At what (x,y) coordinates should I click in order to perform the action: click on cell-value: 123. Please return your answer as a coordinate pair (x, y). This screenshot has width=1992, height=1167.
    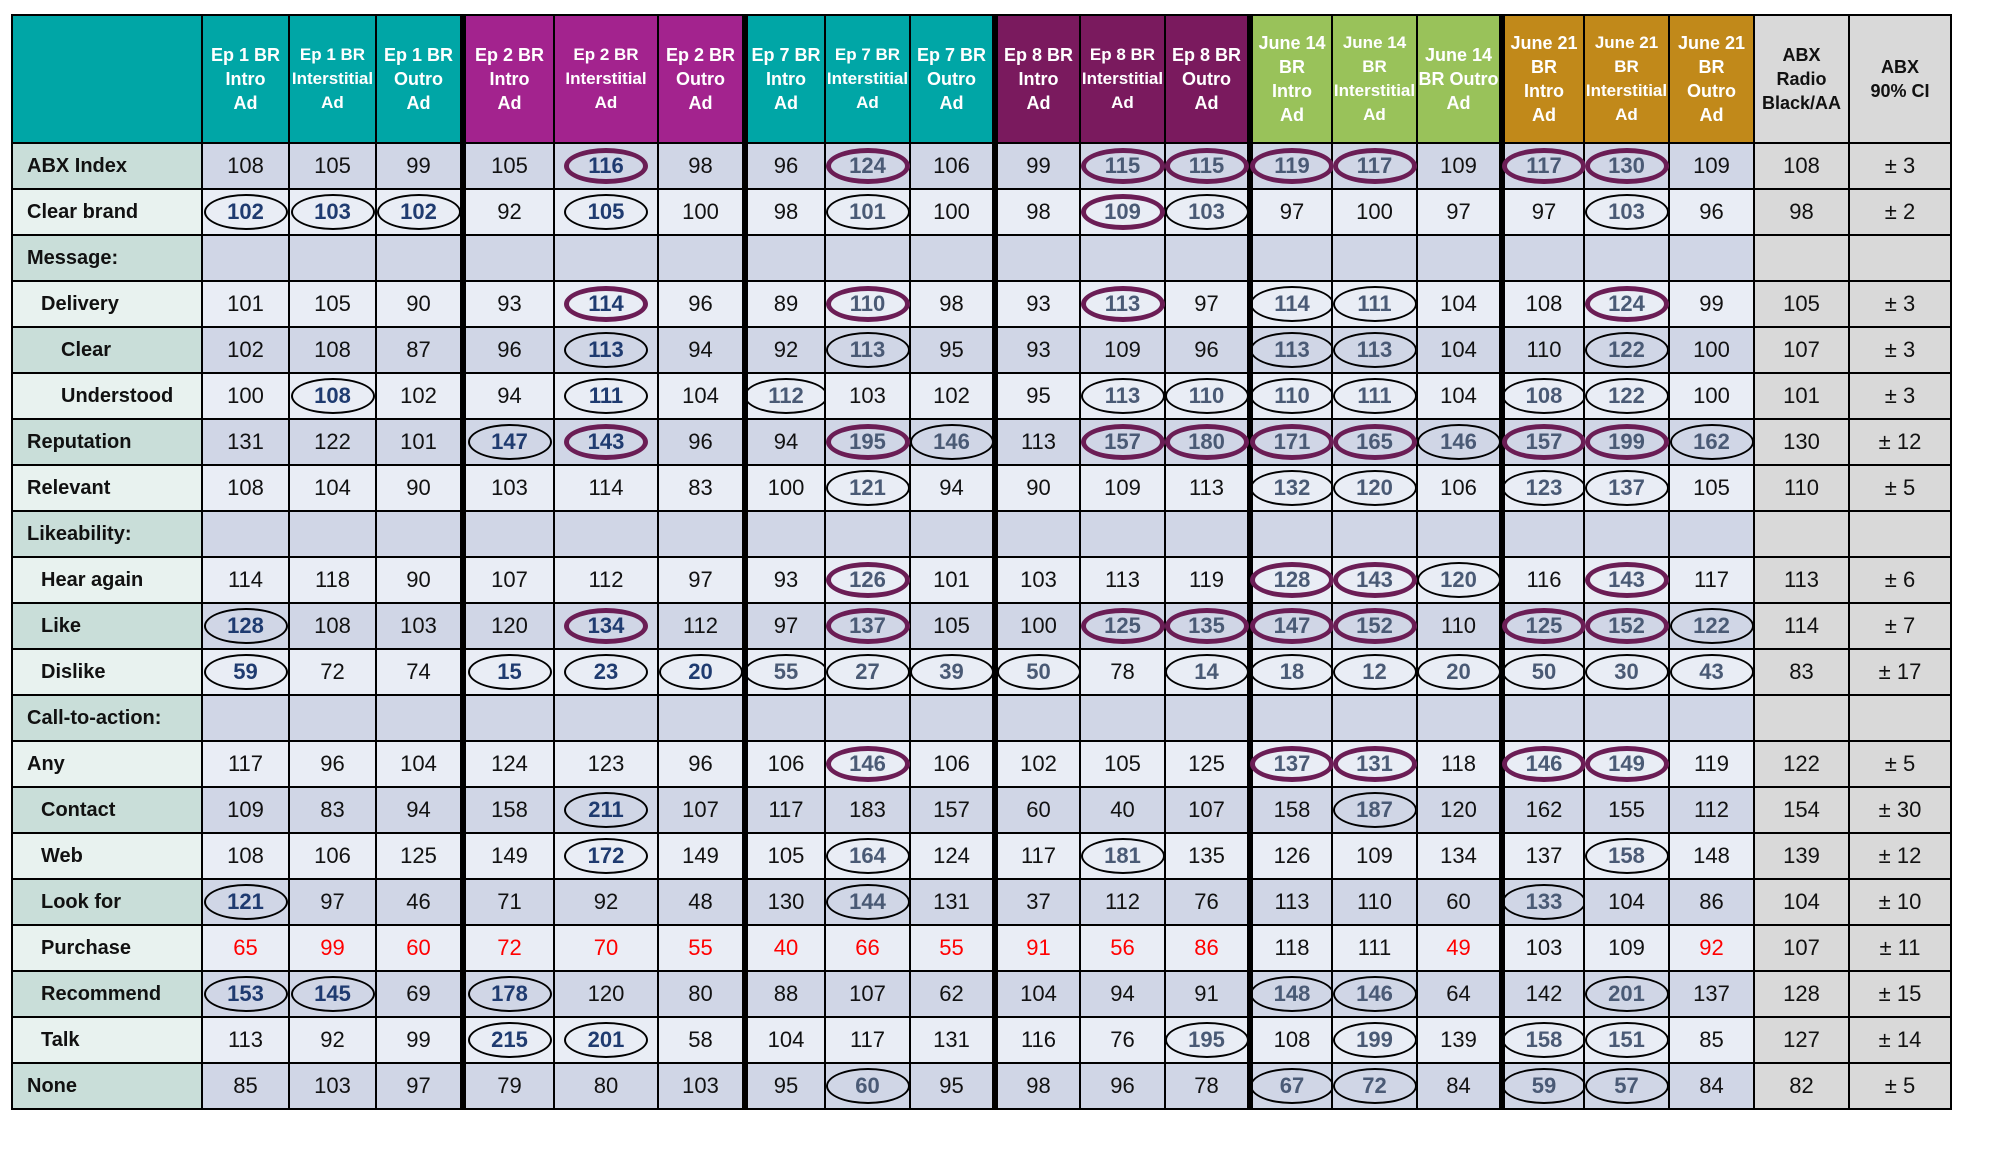
    Looking at the image, I should click on (606, 763).